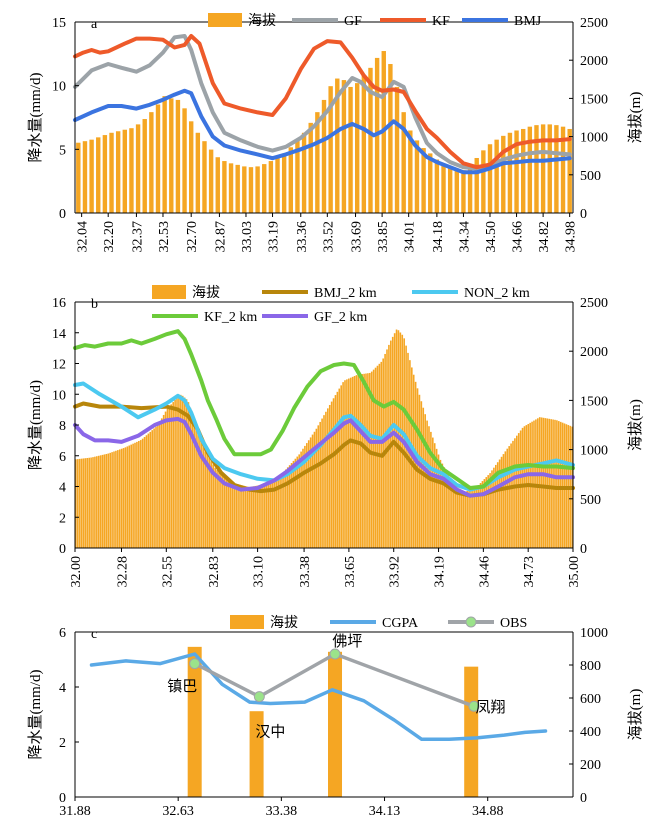  What do you see at coordinates (345, 293) in the screenshot?
I see `legend-label: BMJ_2 km` at bounding box center [345, 293].